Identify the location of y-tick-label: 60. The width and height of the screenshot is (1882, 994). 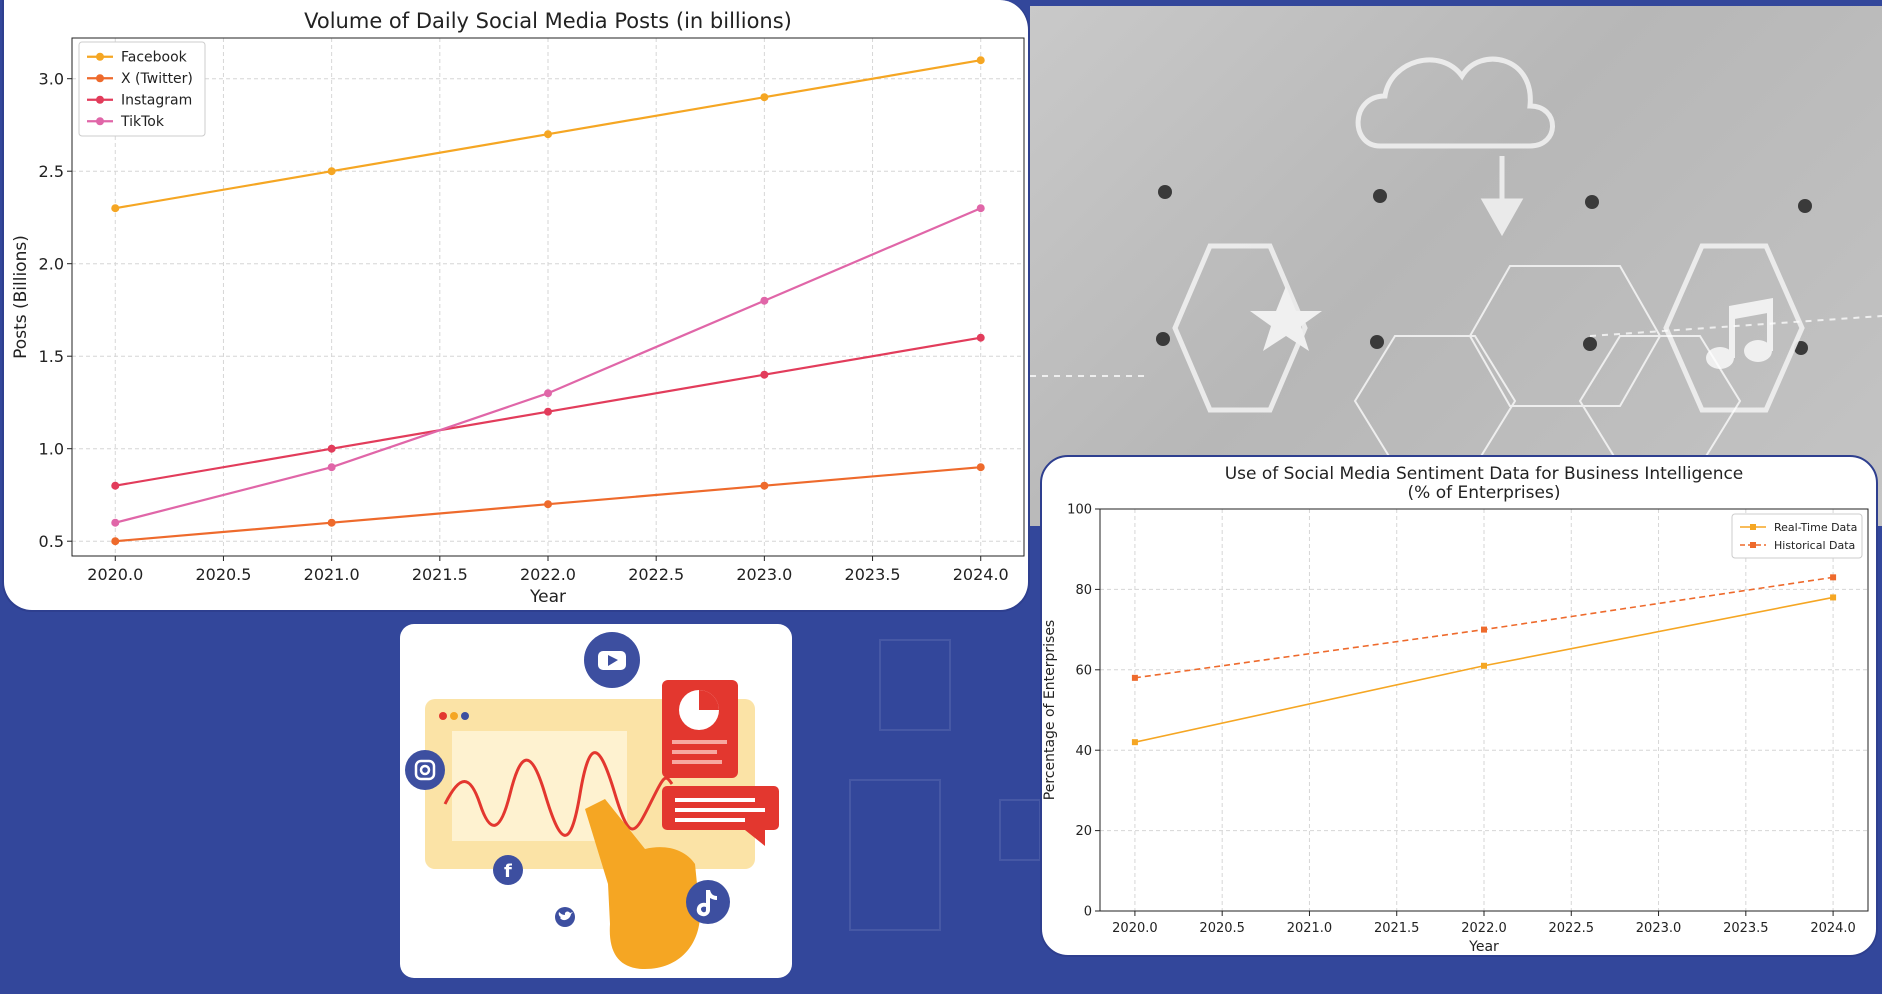
(1083, 670).